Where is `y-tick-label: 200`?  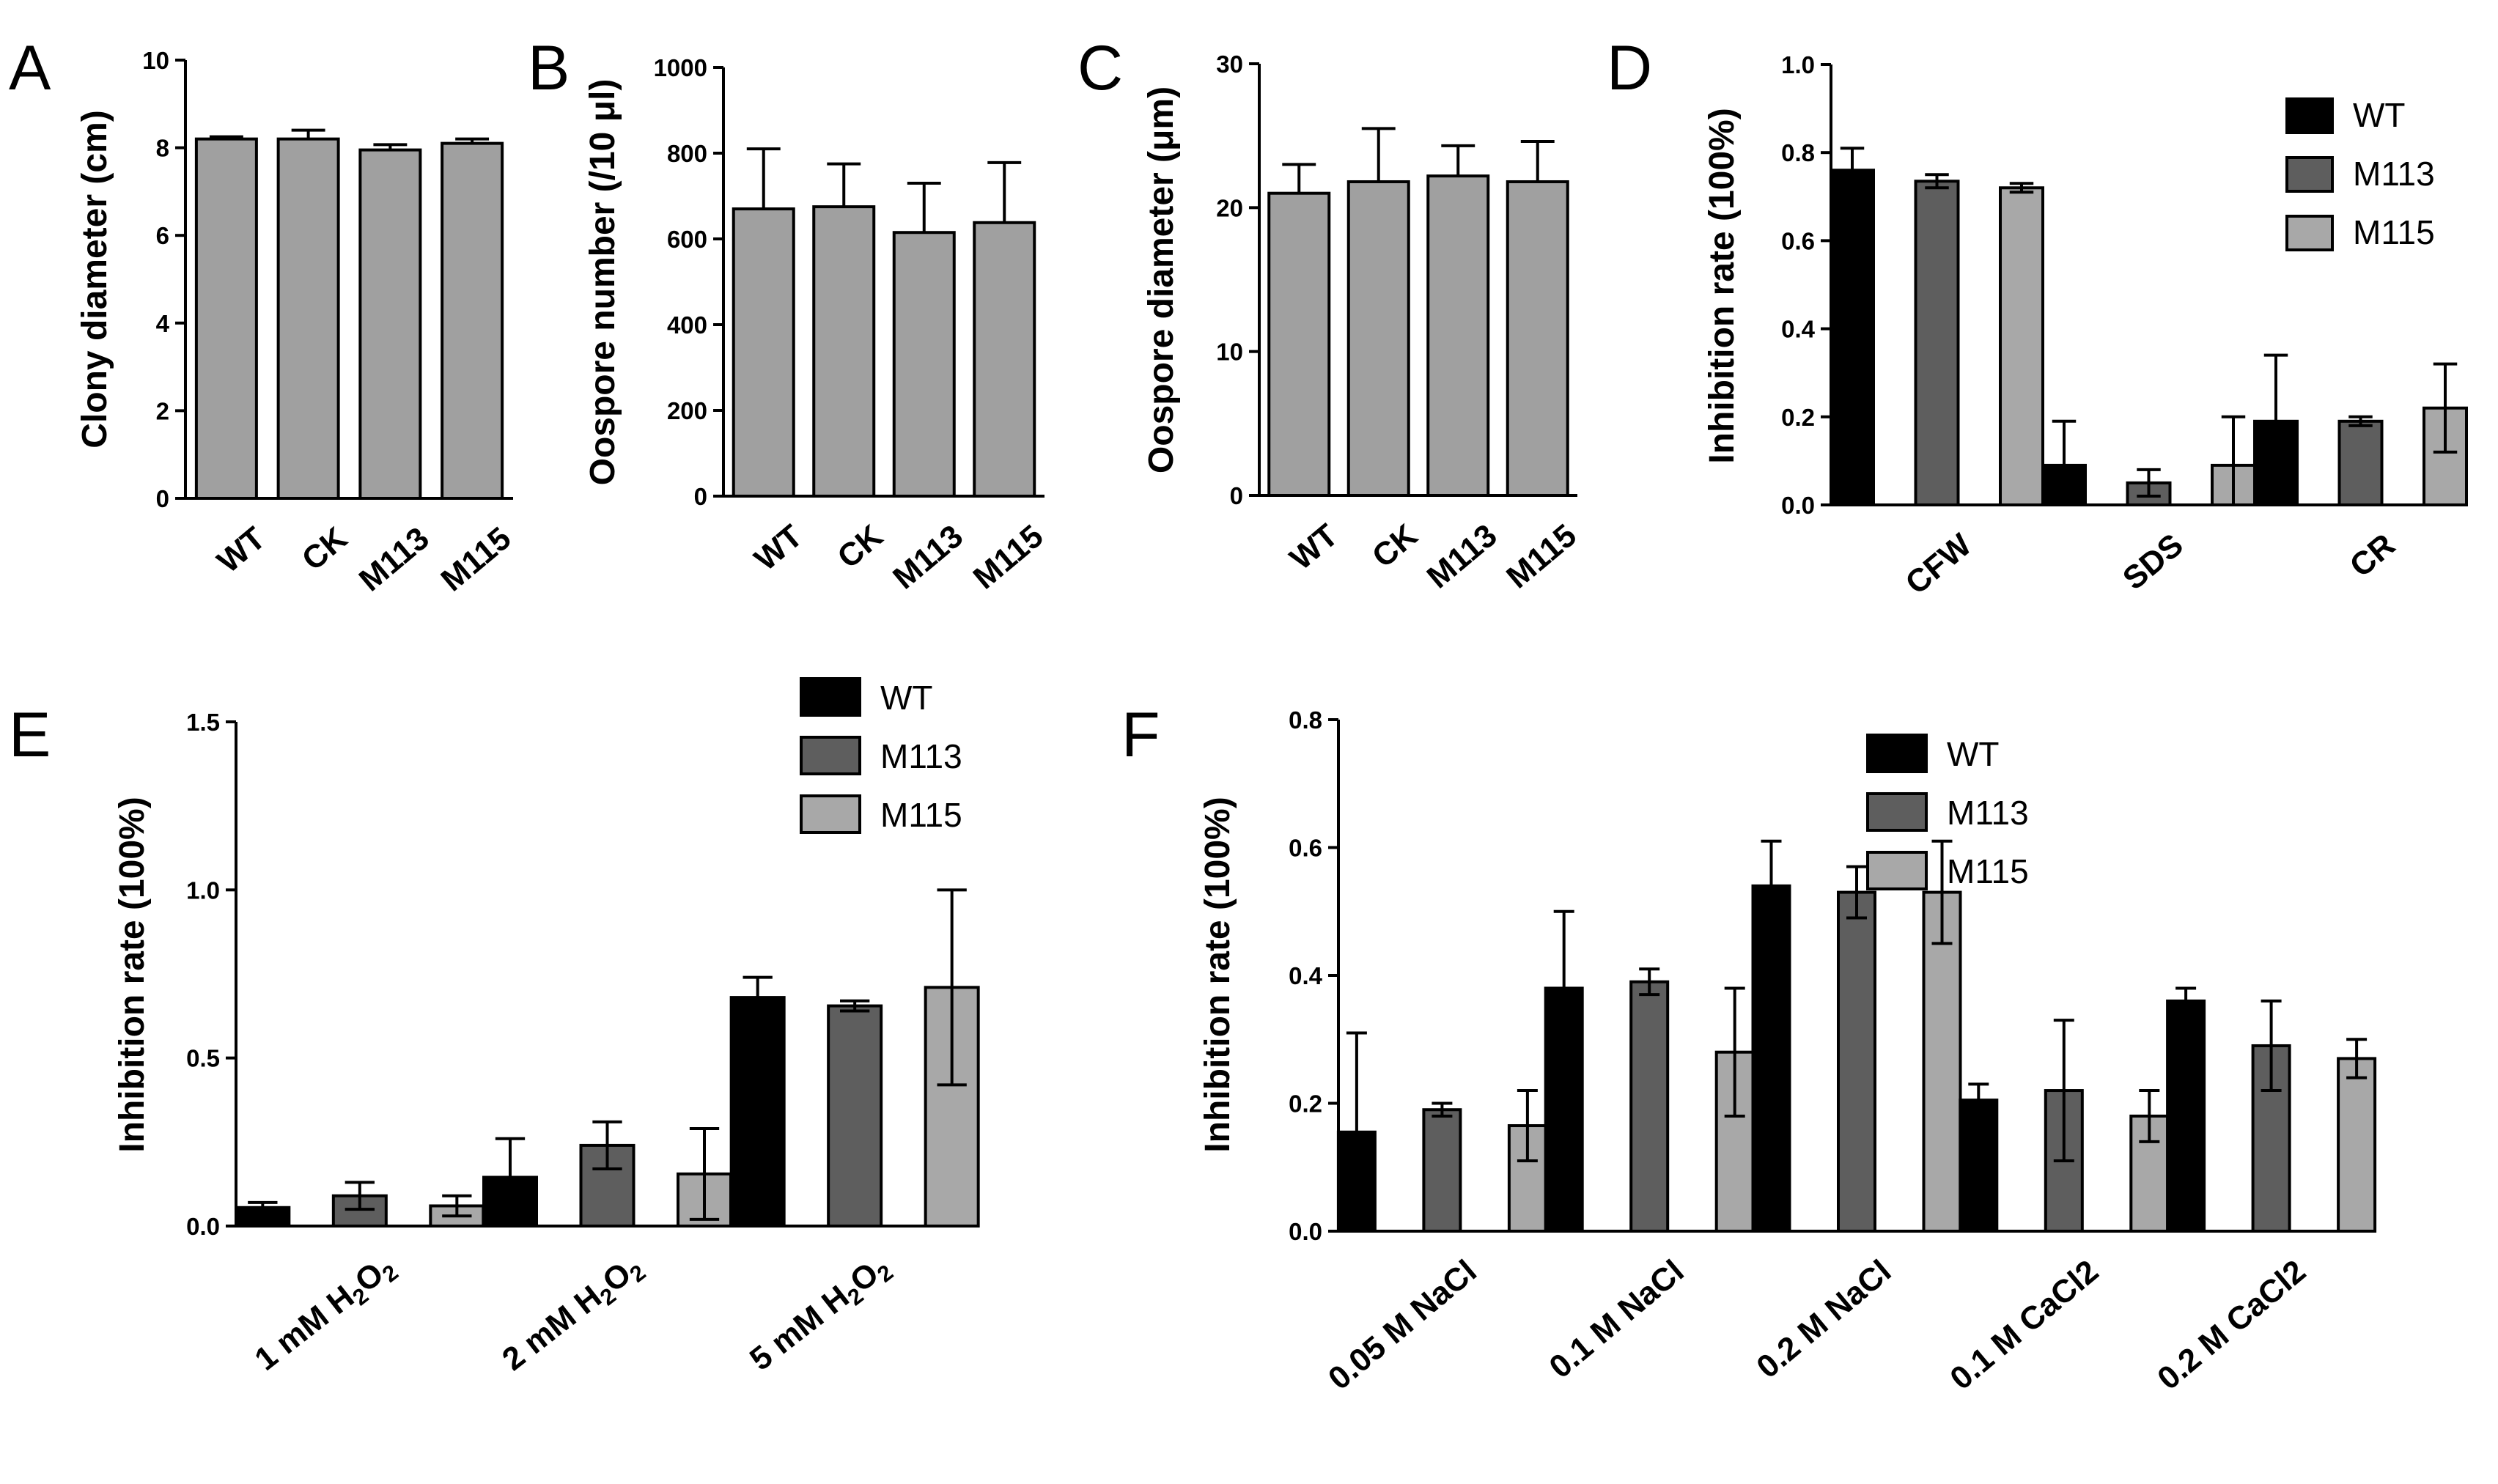 y-tick-label: 200 is located at coordinates (687, 411).